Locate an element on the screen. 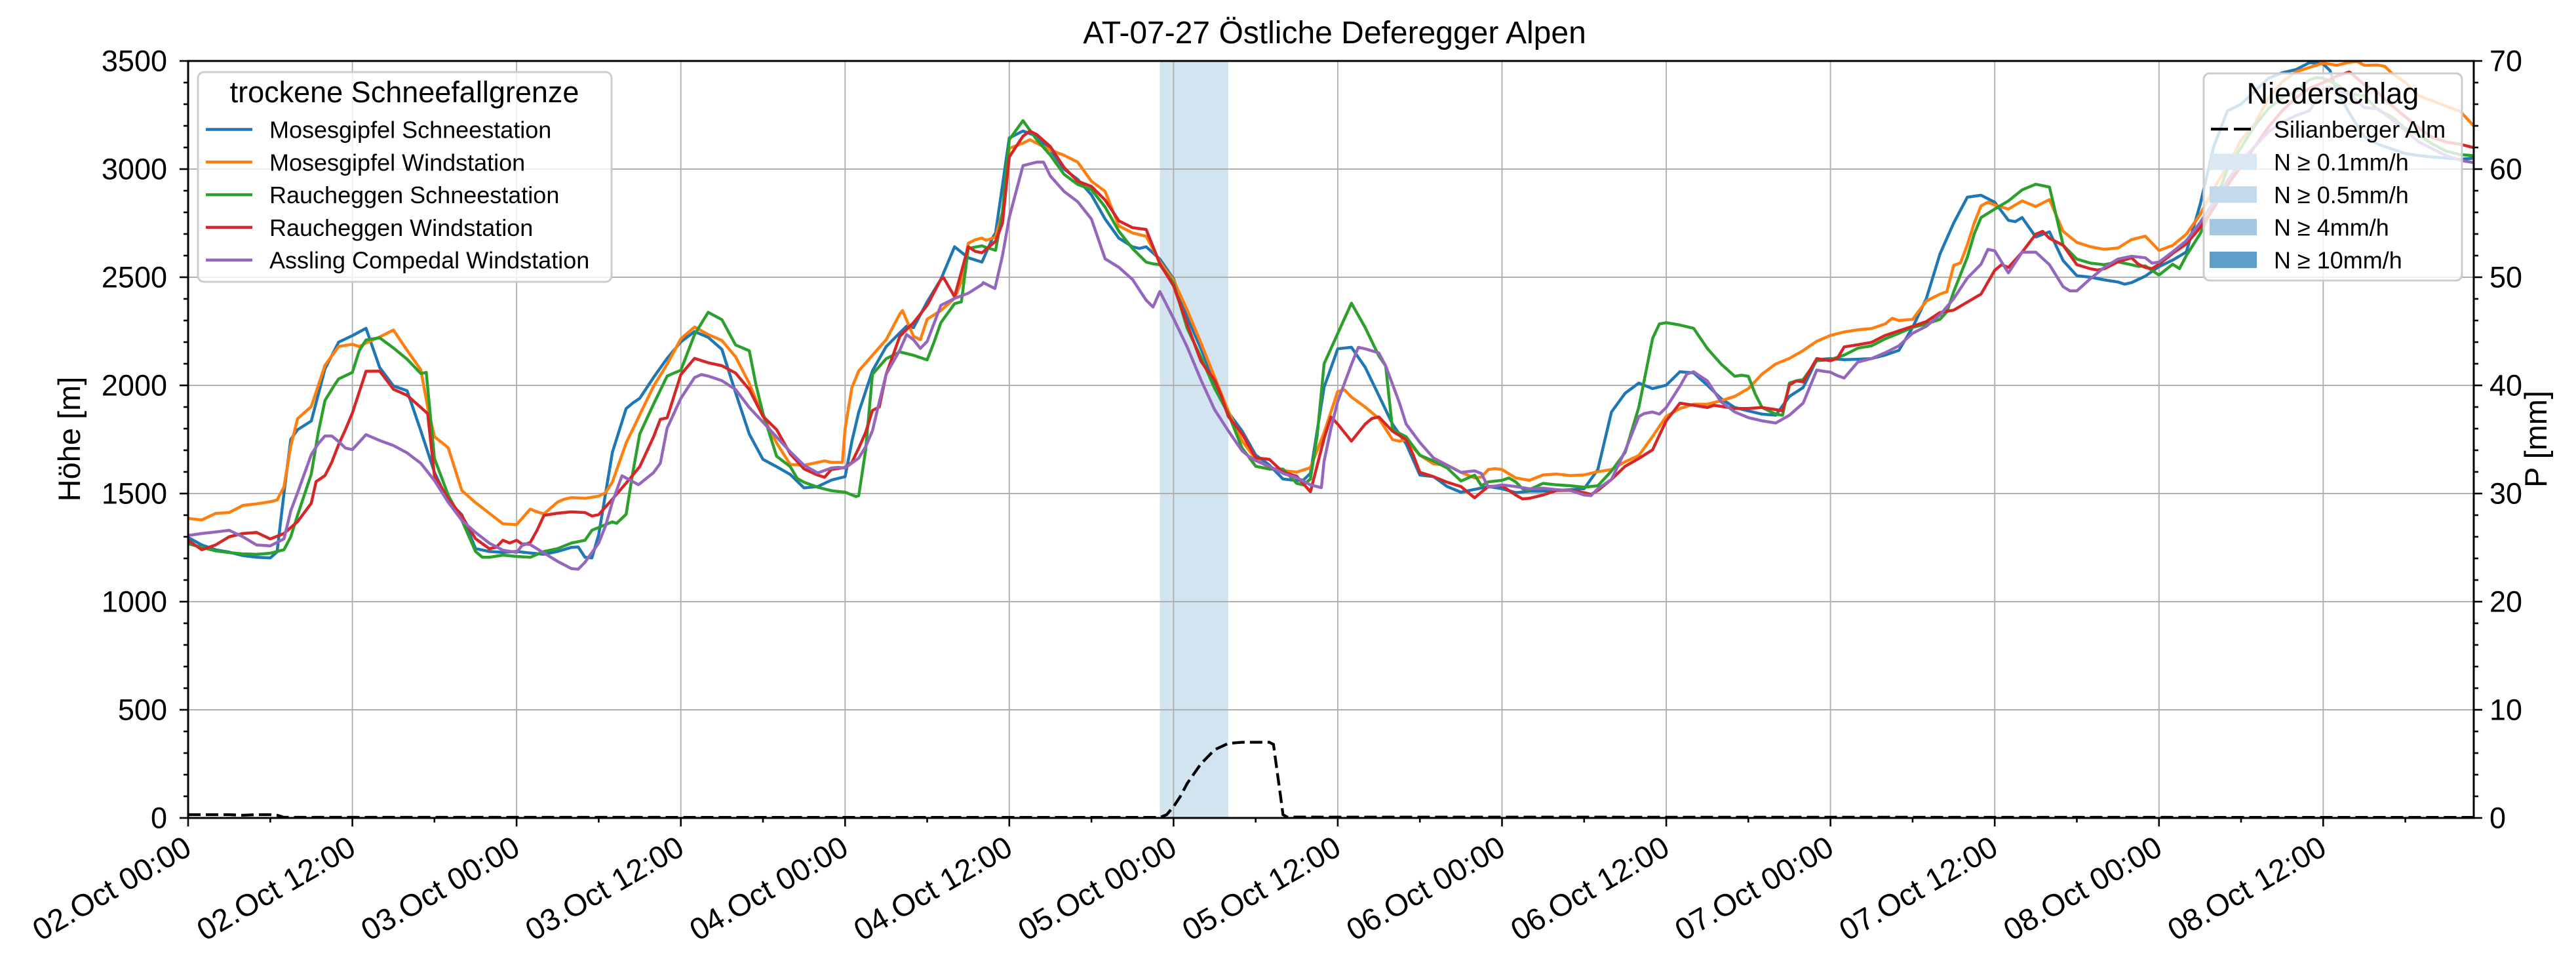  svg-text: Assling Compedal Windstation is located at coordinates (429, 260).